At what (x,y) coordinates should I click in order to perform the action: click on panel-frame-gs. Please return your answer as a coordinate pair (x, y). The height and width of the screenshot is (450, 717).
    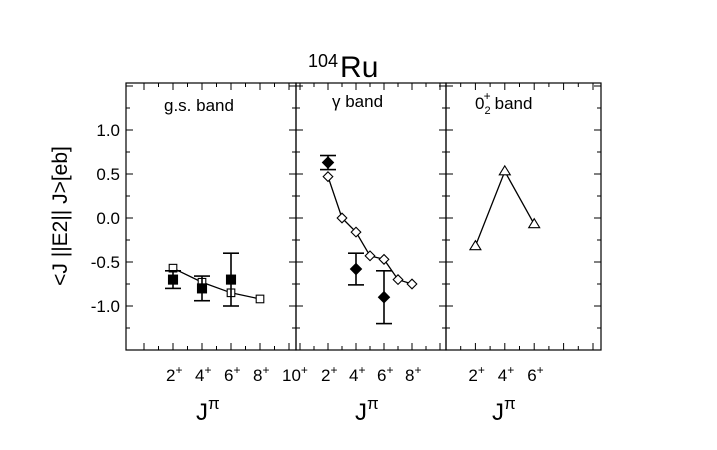
    Looking at the image, I should click on (211, 216).